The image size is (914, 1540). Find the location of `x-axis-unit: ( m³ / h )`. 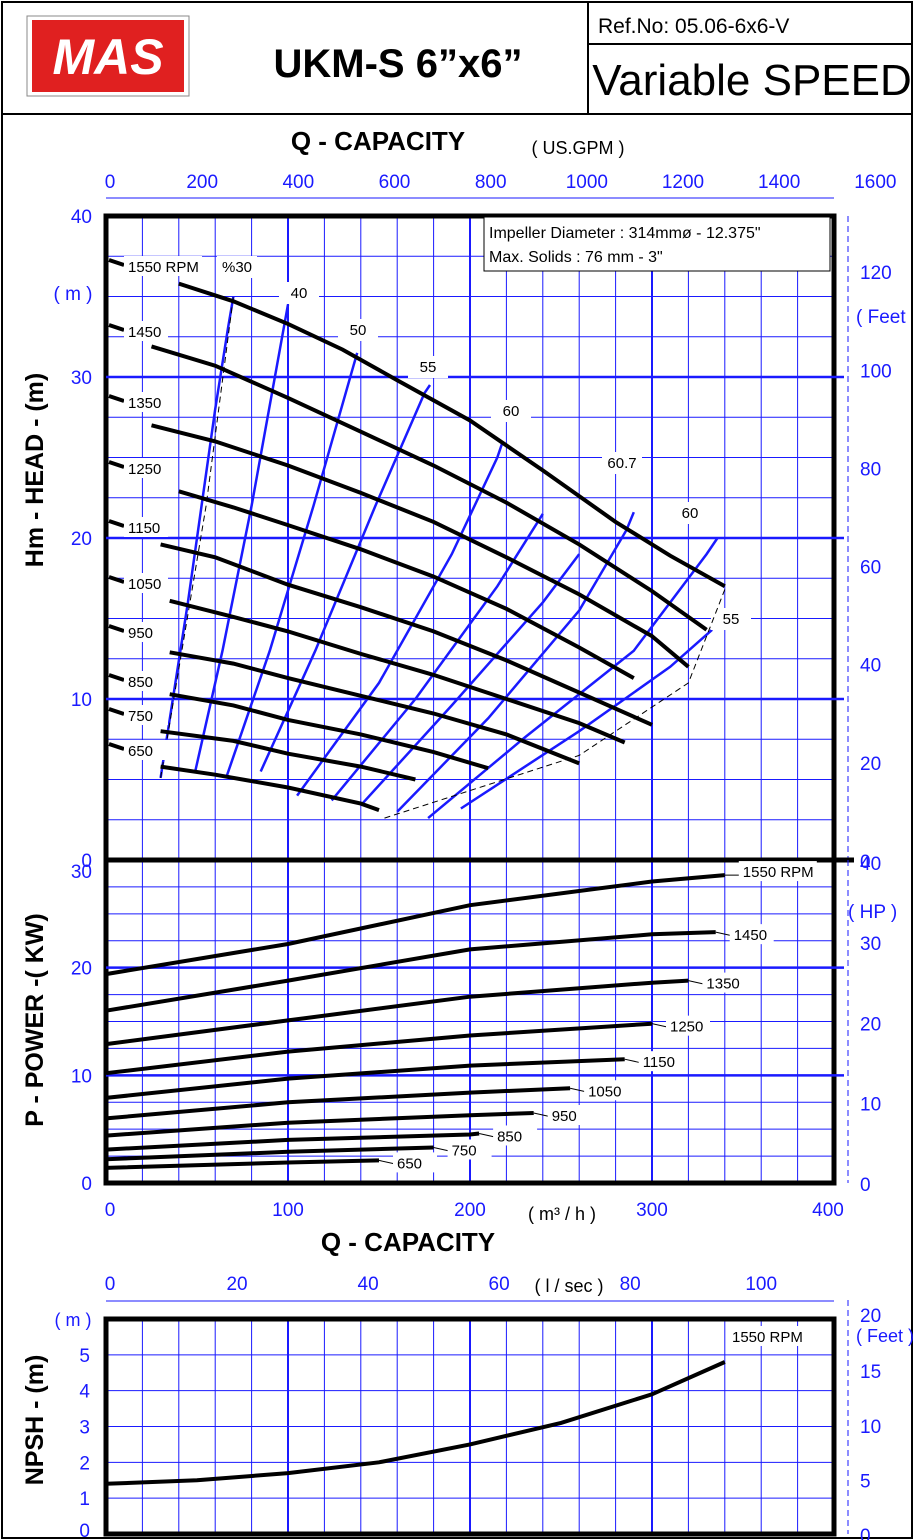

x-axis-unit: ( m³ / h ) is located at coordinates (562, 1214).